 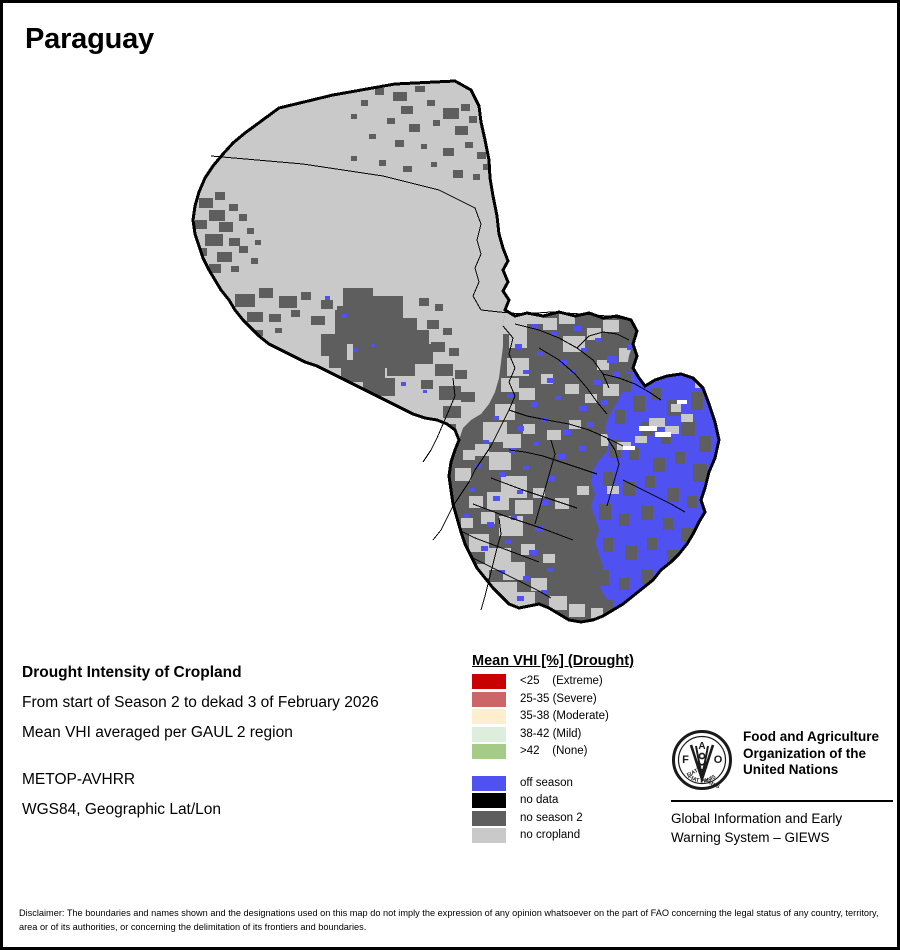 I want to click on legend-swatch-moderate, so click(x=489, y=717).